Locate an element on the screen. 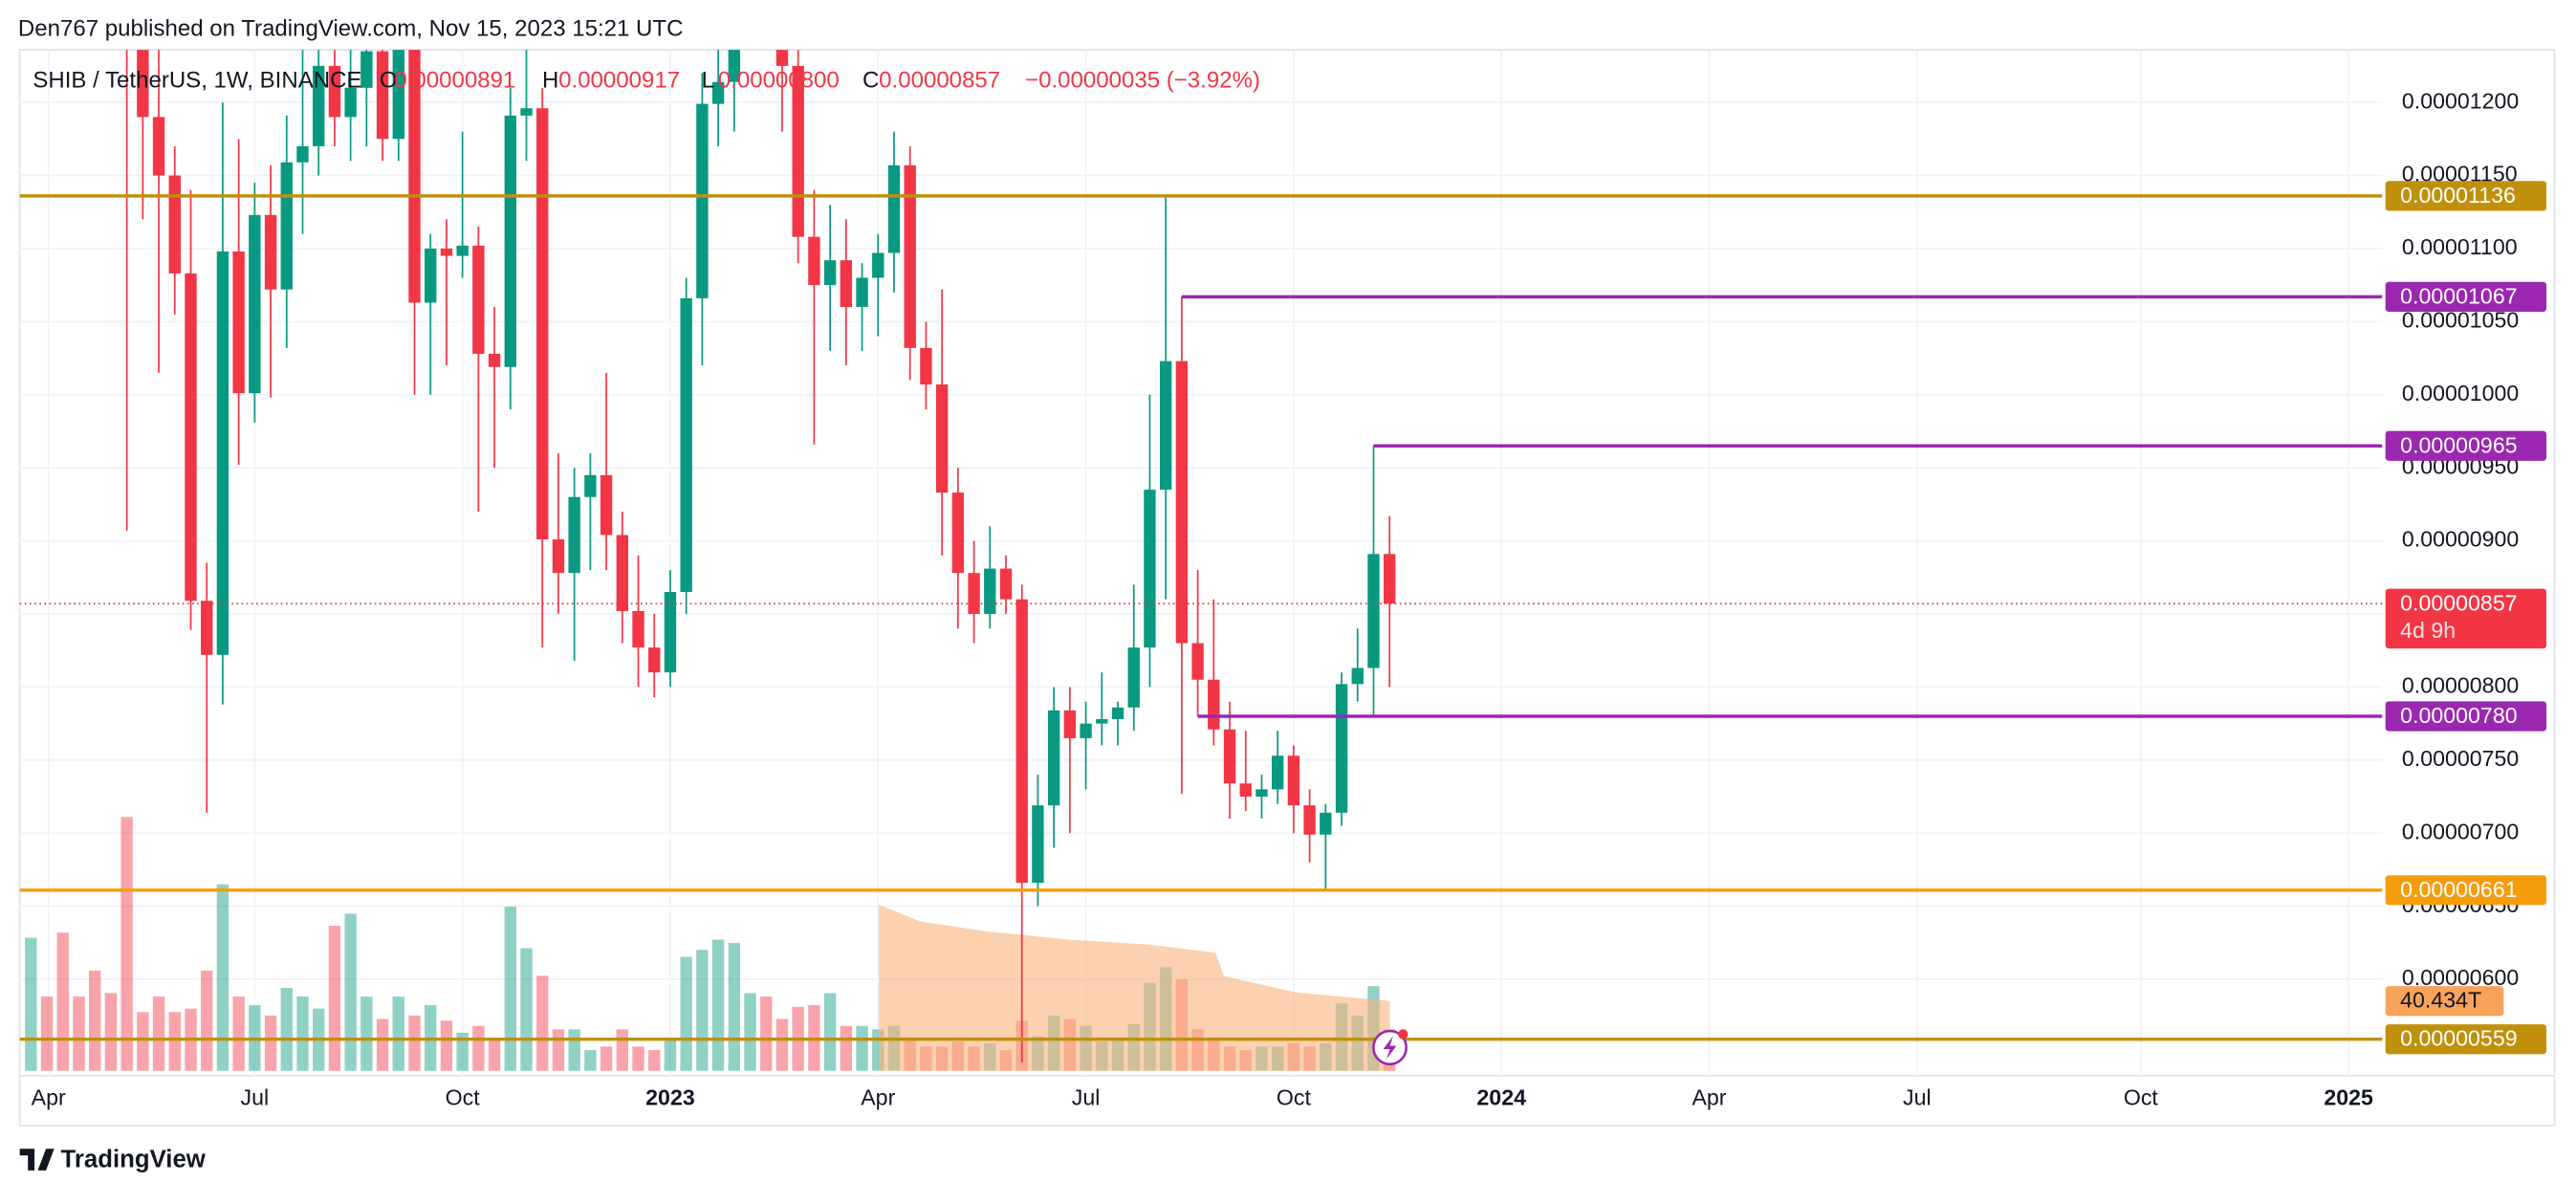 The height and width of the screenshot is (1182, 2576). ohlc-value: 0.00000857 is located at coordinates (939, 80).